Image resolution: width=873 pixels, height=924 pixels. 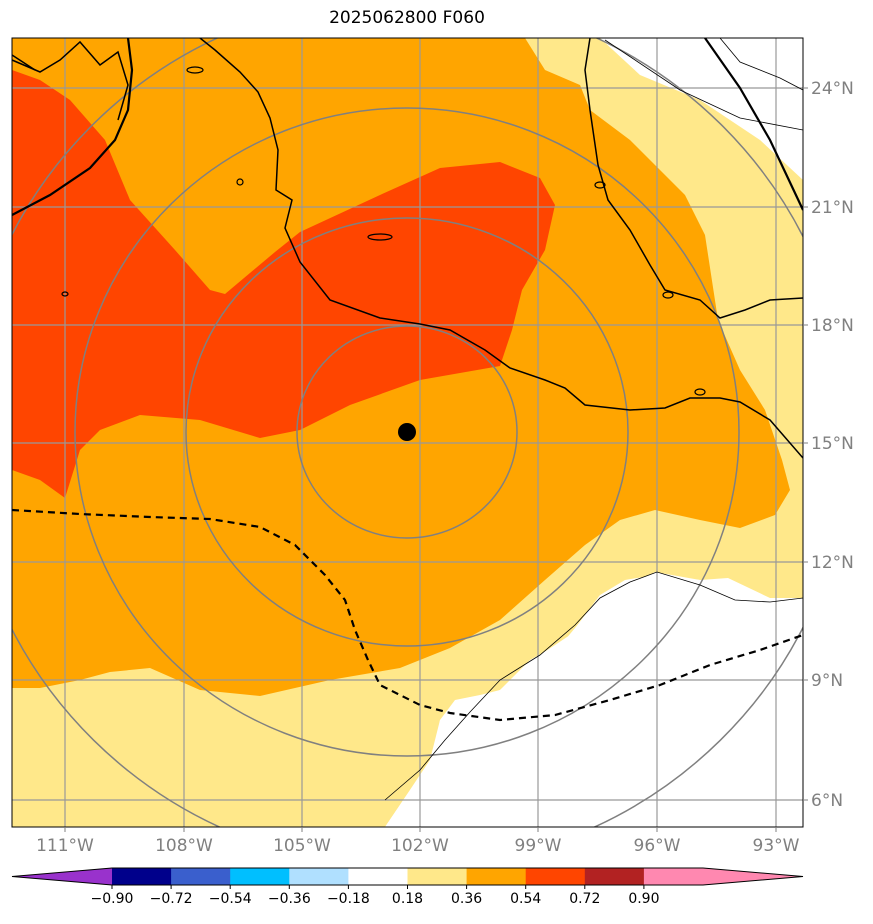 I want to click on lon-label: 108°W, so click(x=184, y=846).